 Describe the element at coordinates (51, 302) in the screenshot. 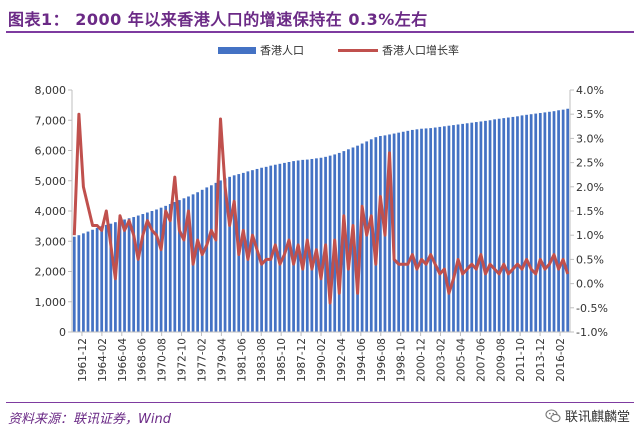

I see `y-left-tick-label: 1,000` at that location.